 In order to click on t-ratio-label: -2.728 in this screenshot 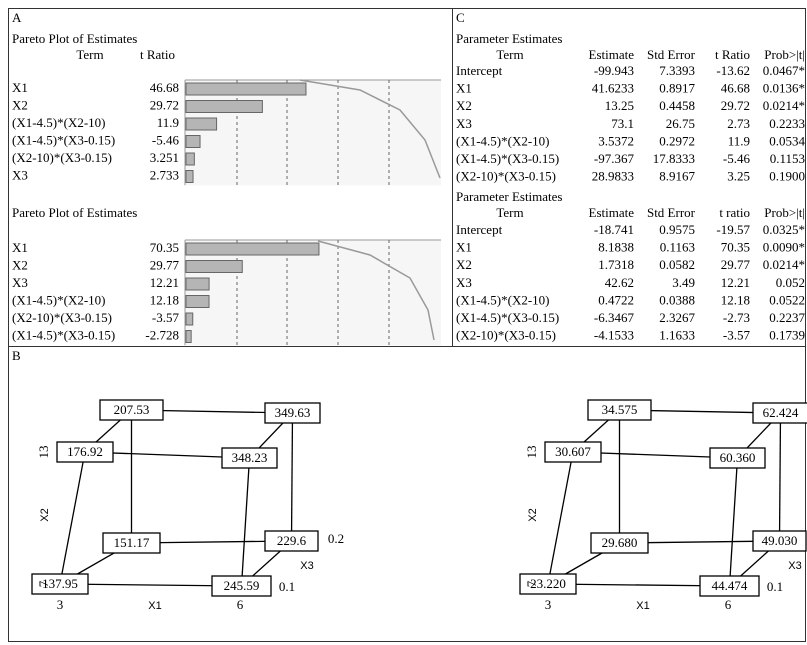, I will do `click(162, 334)`.